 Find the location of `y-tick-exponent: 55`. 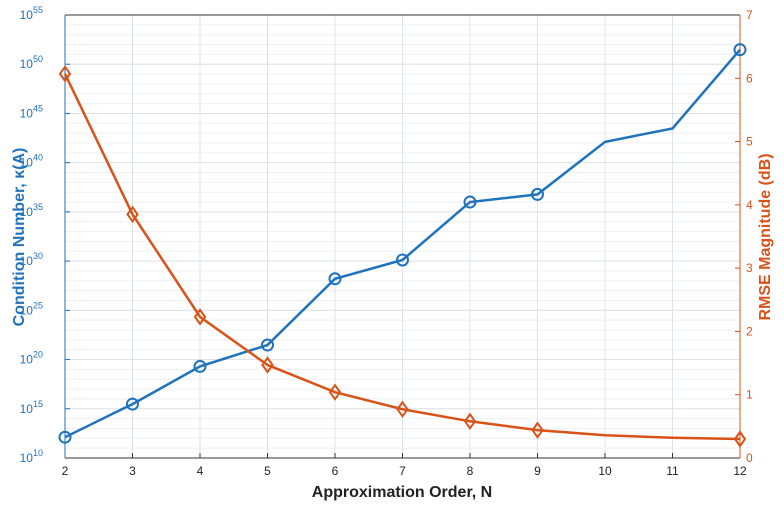

y-tick-exponent: 55 is located at coordinates (38, 10).